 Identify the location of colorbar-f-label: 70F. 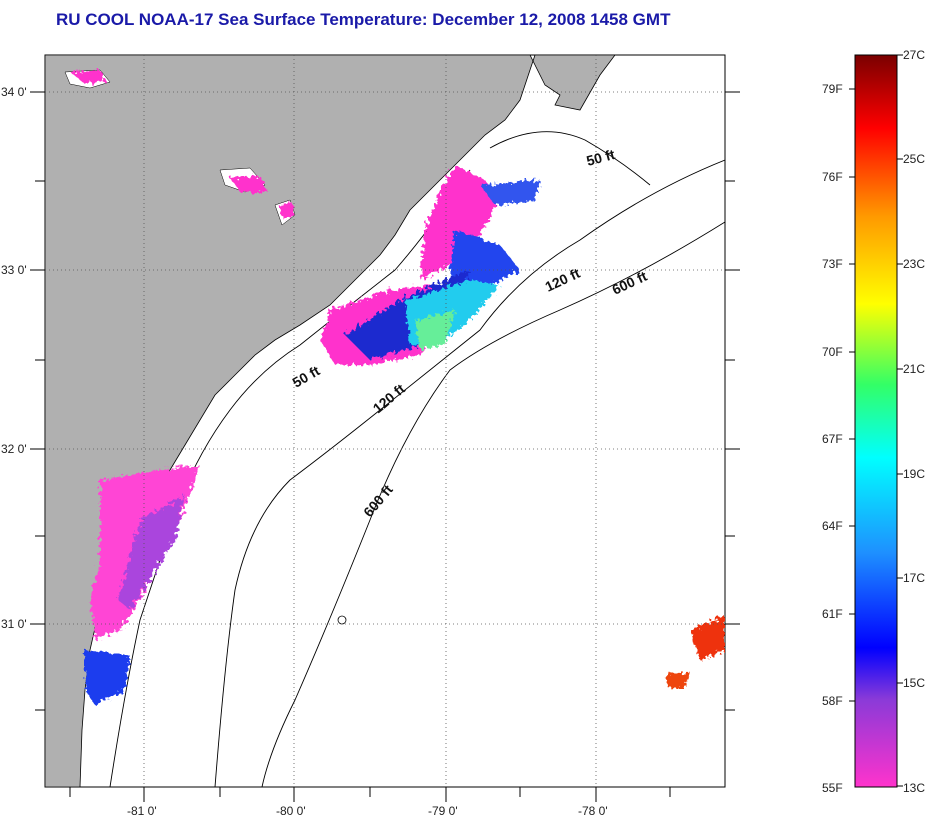
(832, 352).